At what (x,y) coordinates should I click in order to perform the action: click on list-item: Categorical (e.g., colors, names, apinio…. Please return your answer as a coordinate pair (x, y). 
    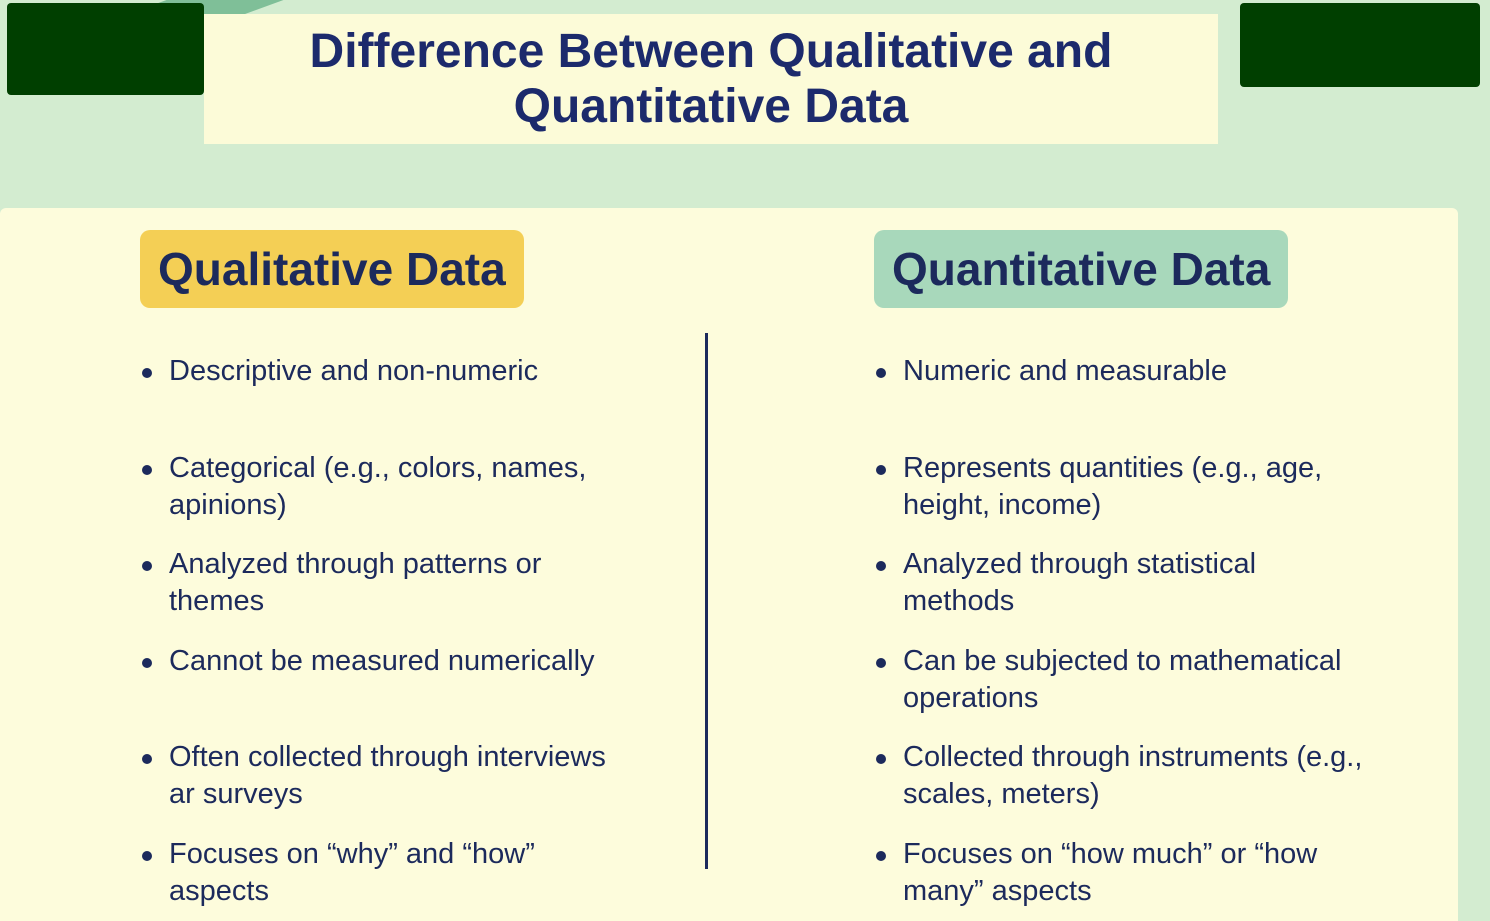
    Looking at the image, I should click on (377, 498).